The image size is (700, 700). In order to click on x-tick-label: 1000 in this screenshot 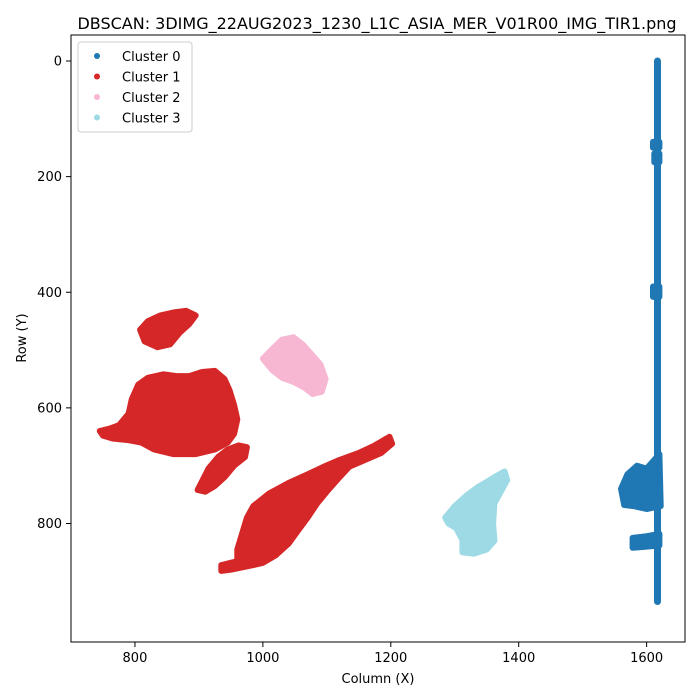, I will do `click(262, 658)`.